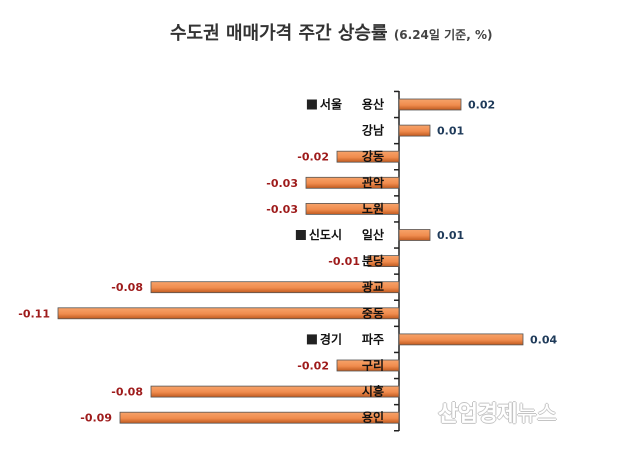  I want to click on value-label: -0.11, so click(34, 313).